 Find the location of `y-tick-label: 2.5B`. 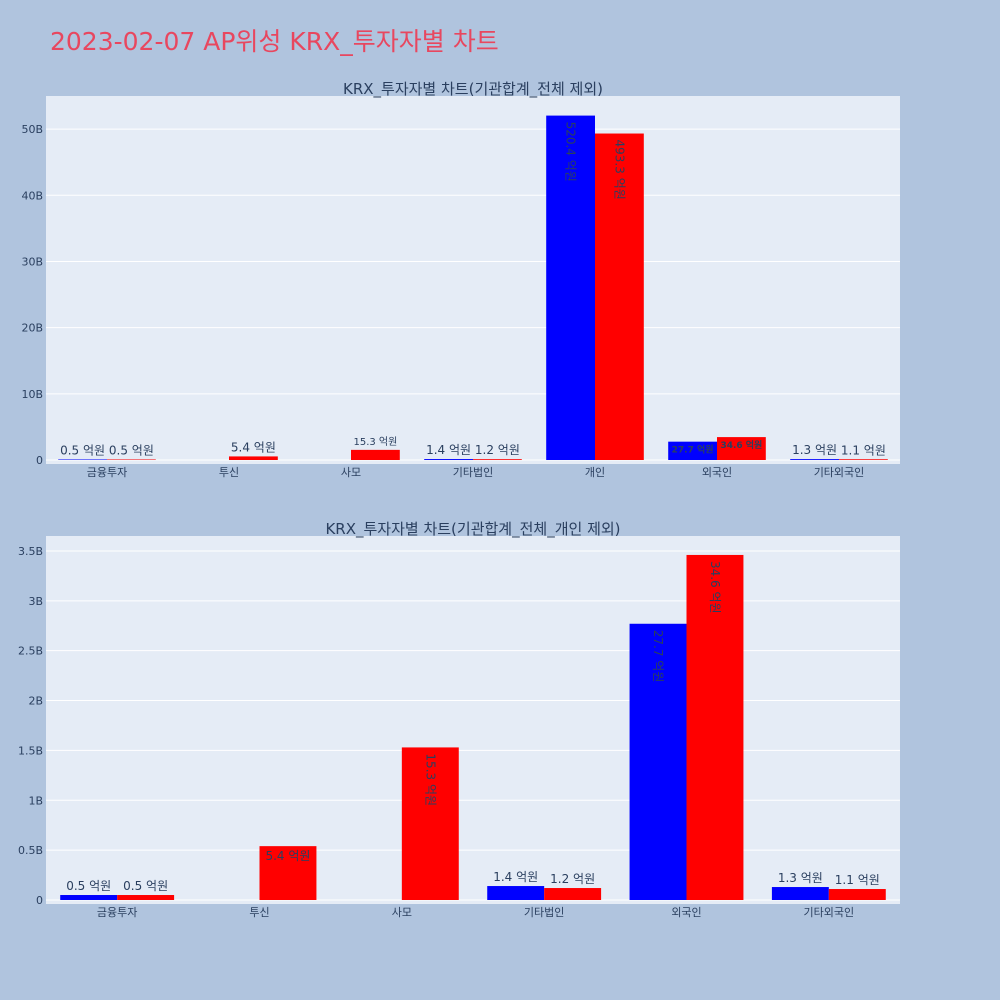

y-tick-label: 2.5B is located at coordinates (30, 651).